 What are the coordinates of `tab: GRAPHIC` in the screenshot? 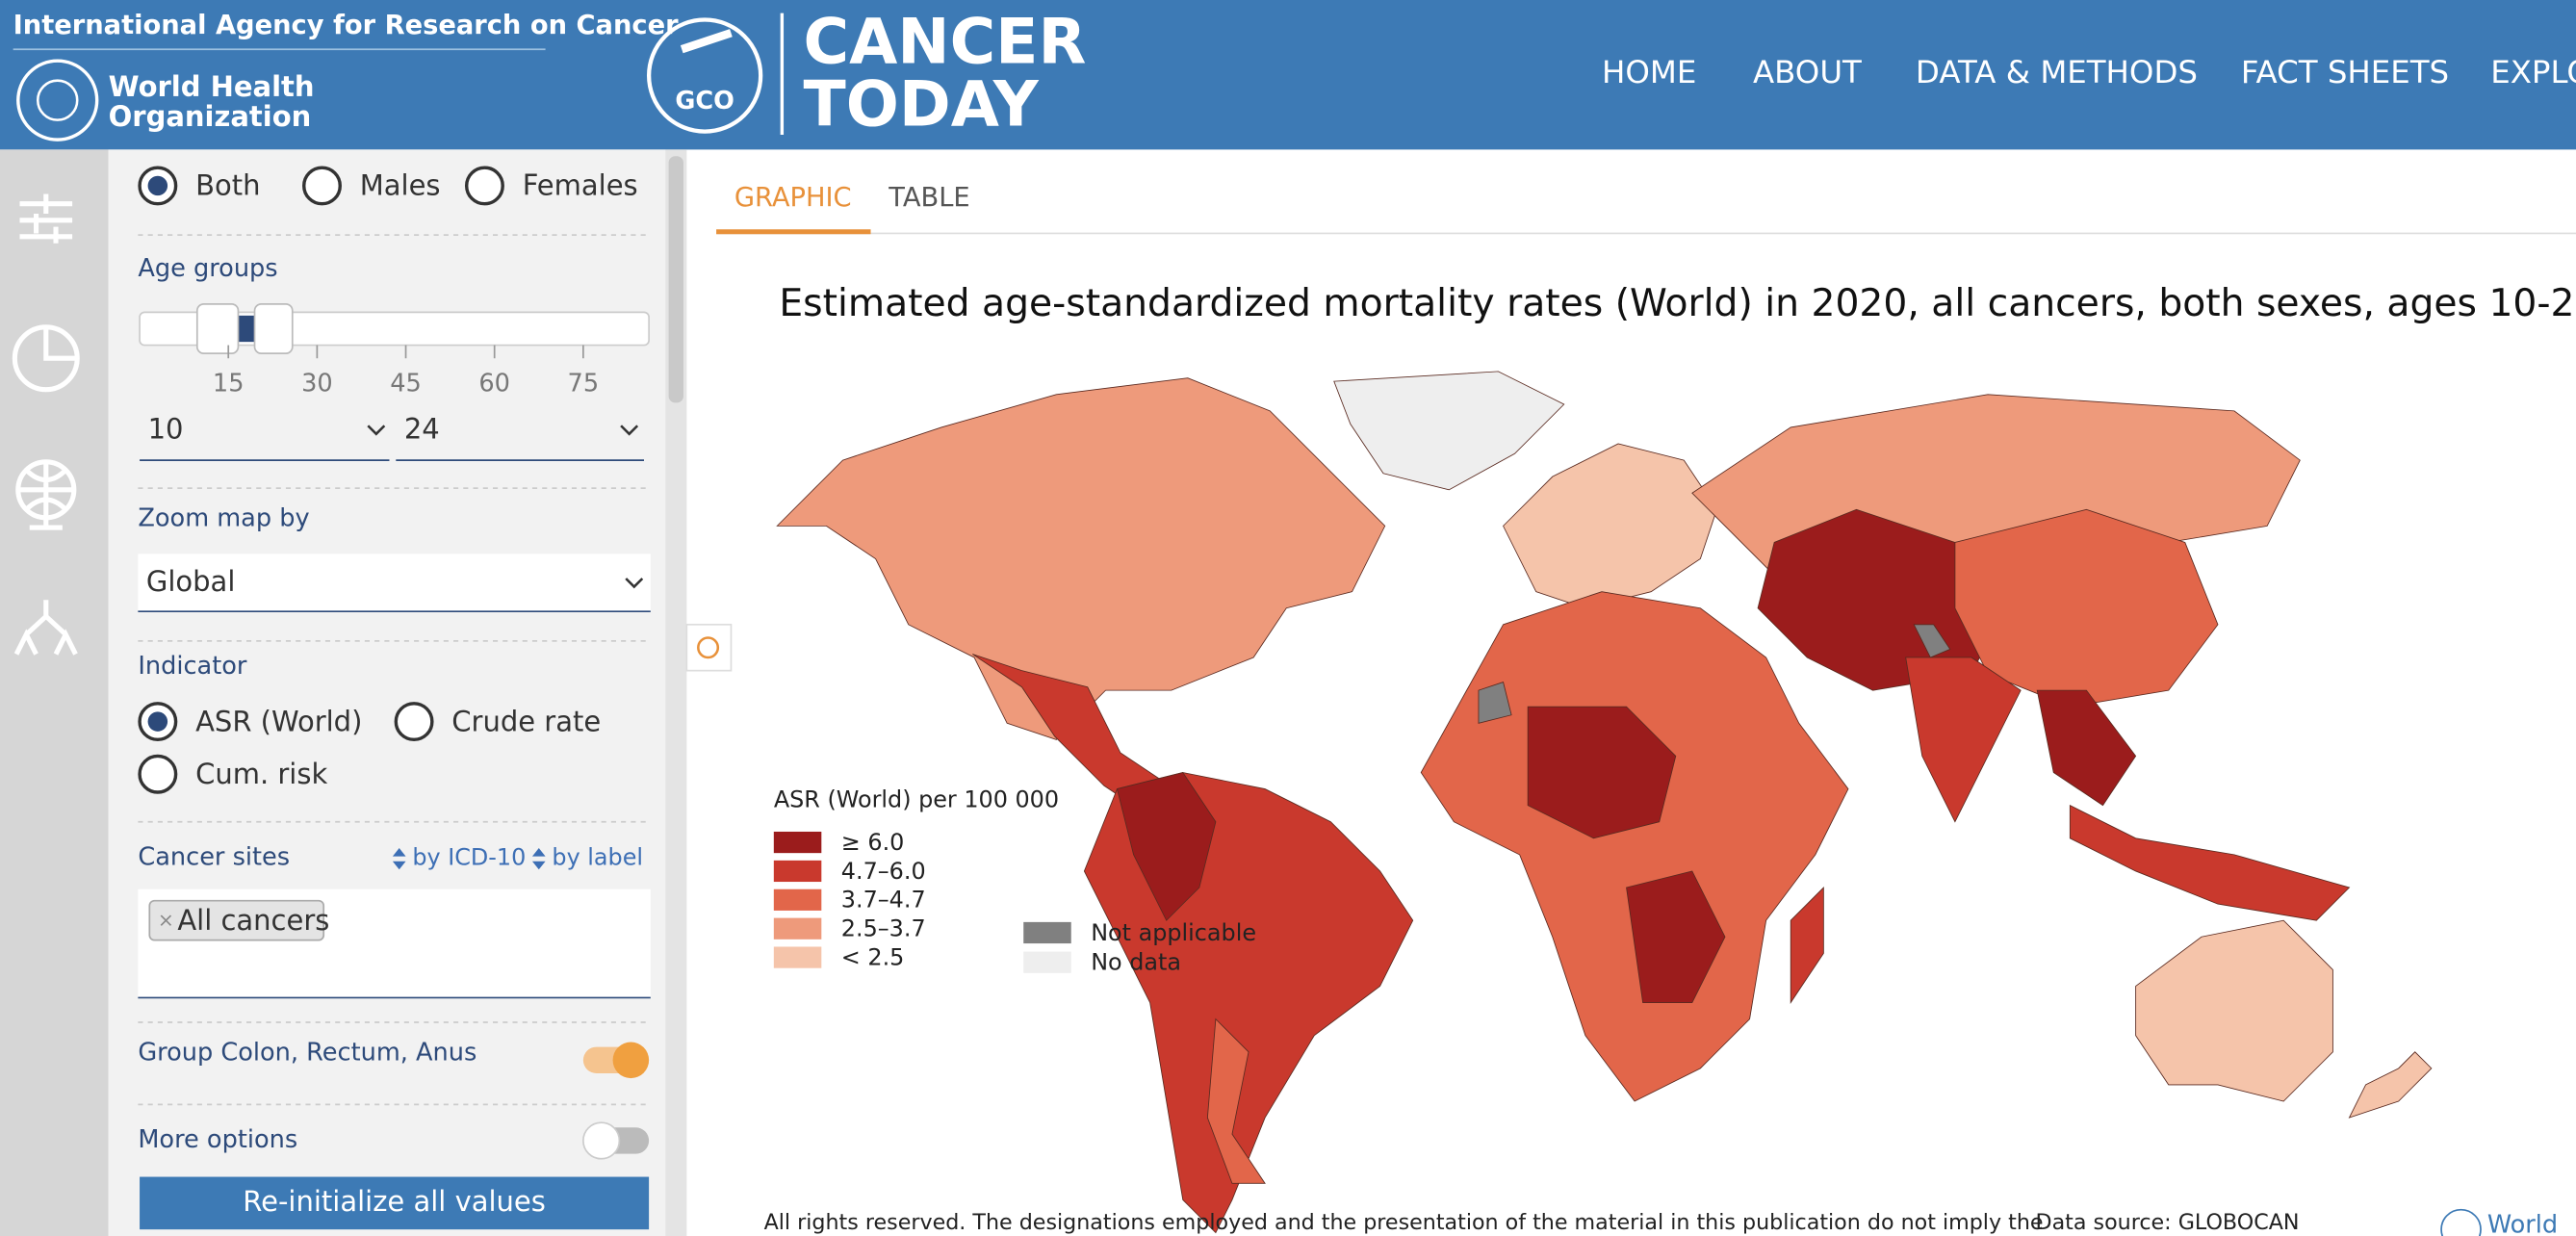 It's located at (793, 198).